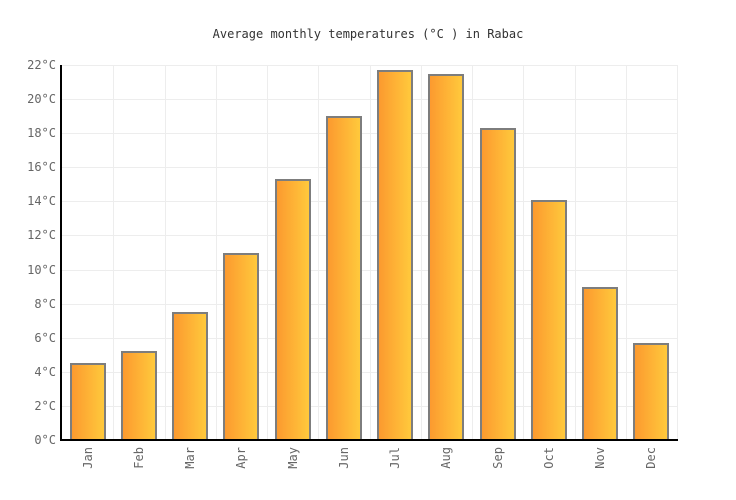  What do you see at coordinates (45, 440) in the screenshot?
I see `y-tick-label: 0°C` at bounding box center [45, 440].